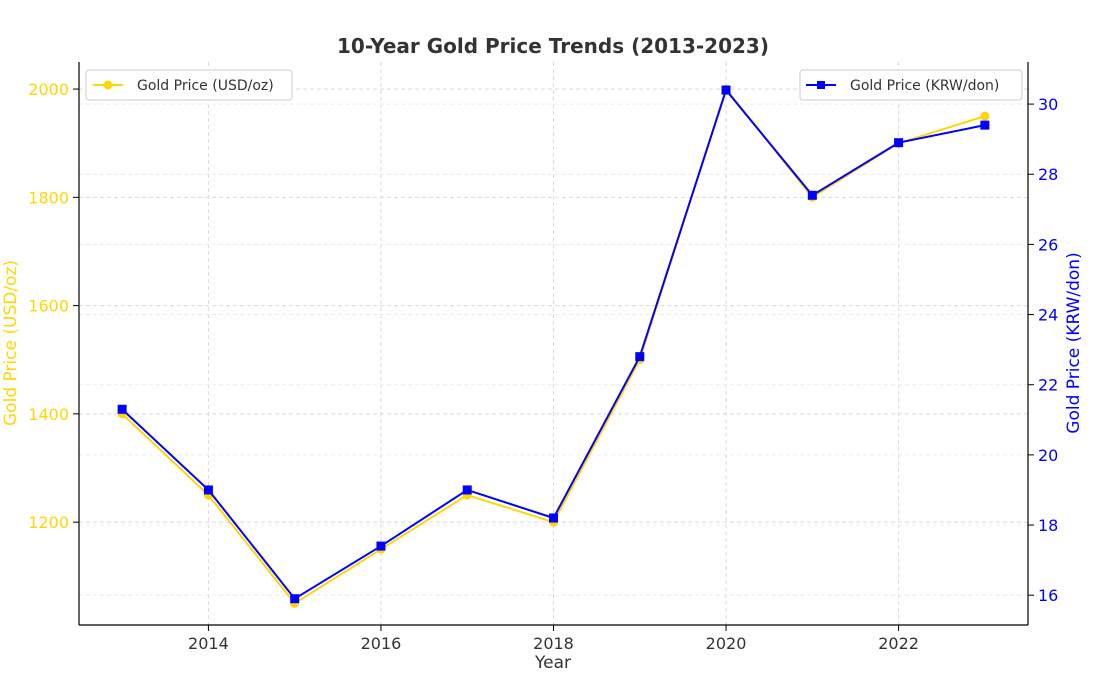 This screenshot has height=678, width=1099. What do you see at coordinates (1048, 104) in the screenshot?
I see `y-right-tick-label: 30` at bounding box center [1048, 104].